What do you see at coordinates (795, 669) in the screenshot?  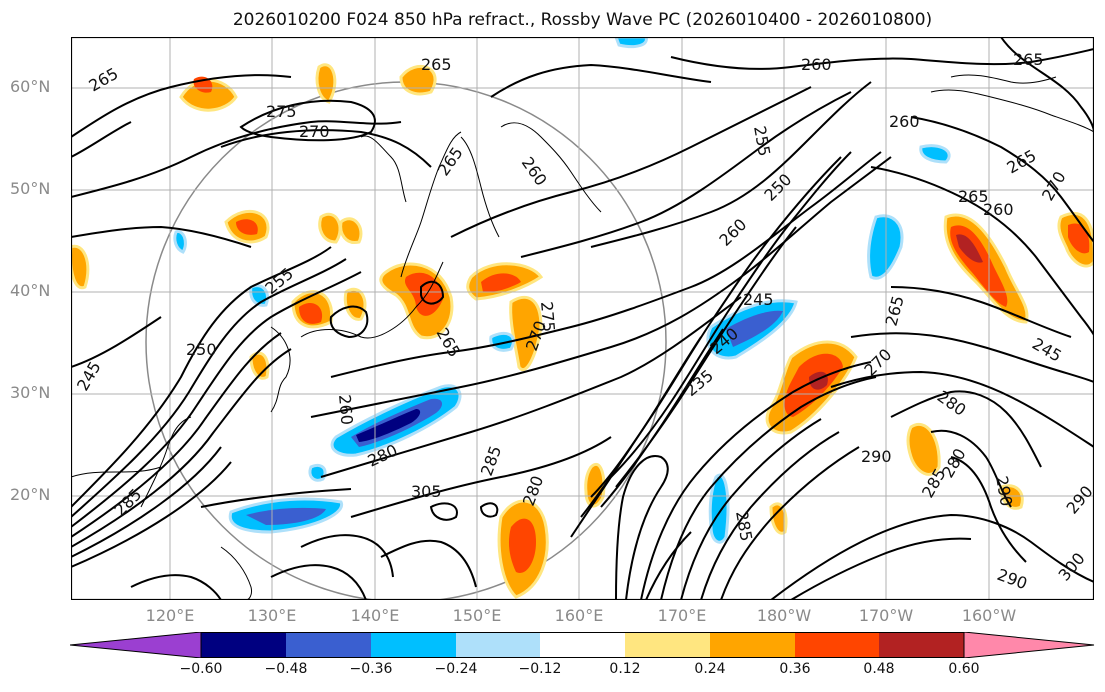 I see `colorbar-label: 0.36` at bounding box center [795, 669].